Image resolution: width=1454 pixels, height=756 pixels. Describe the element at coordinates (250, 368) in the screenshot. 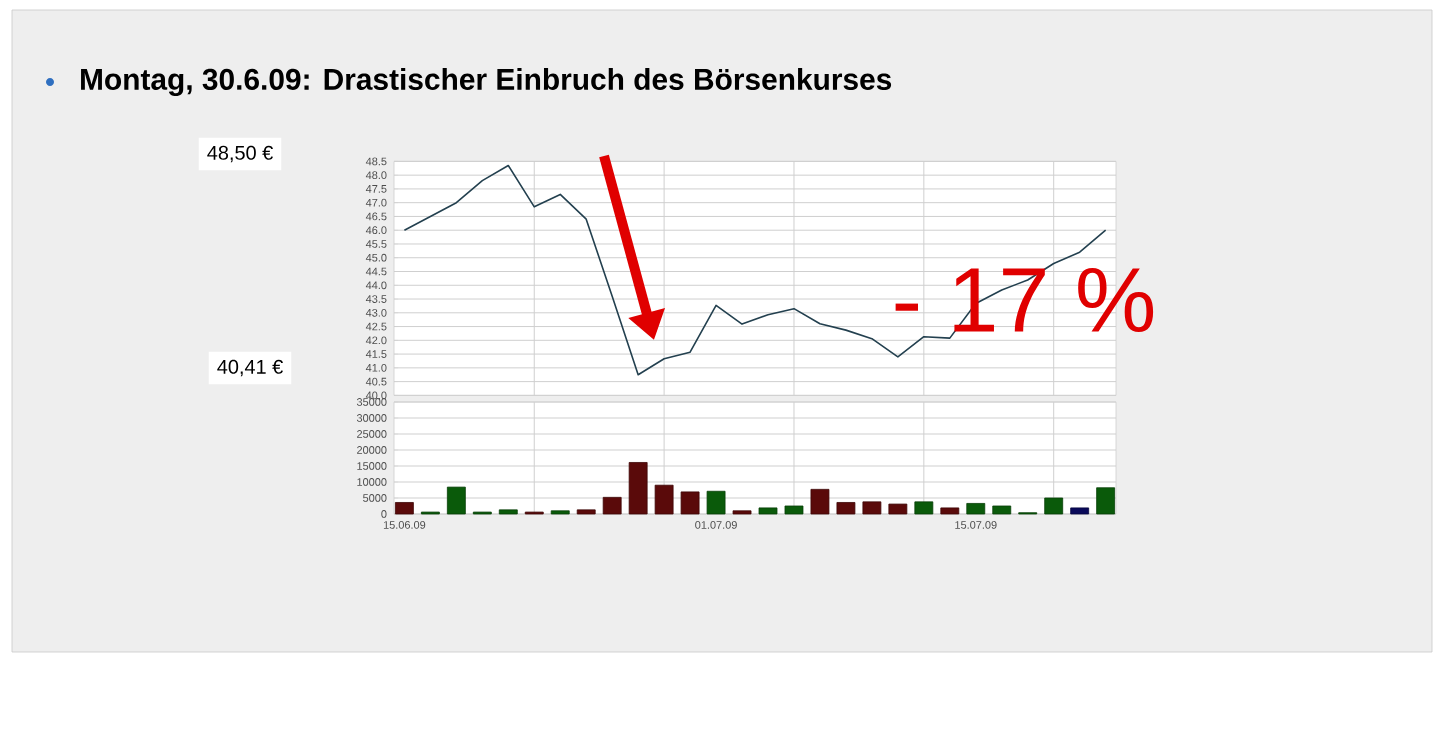

I see `text: 40,41 €` at that location.